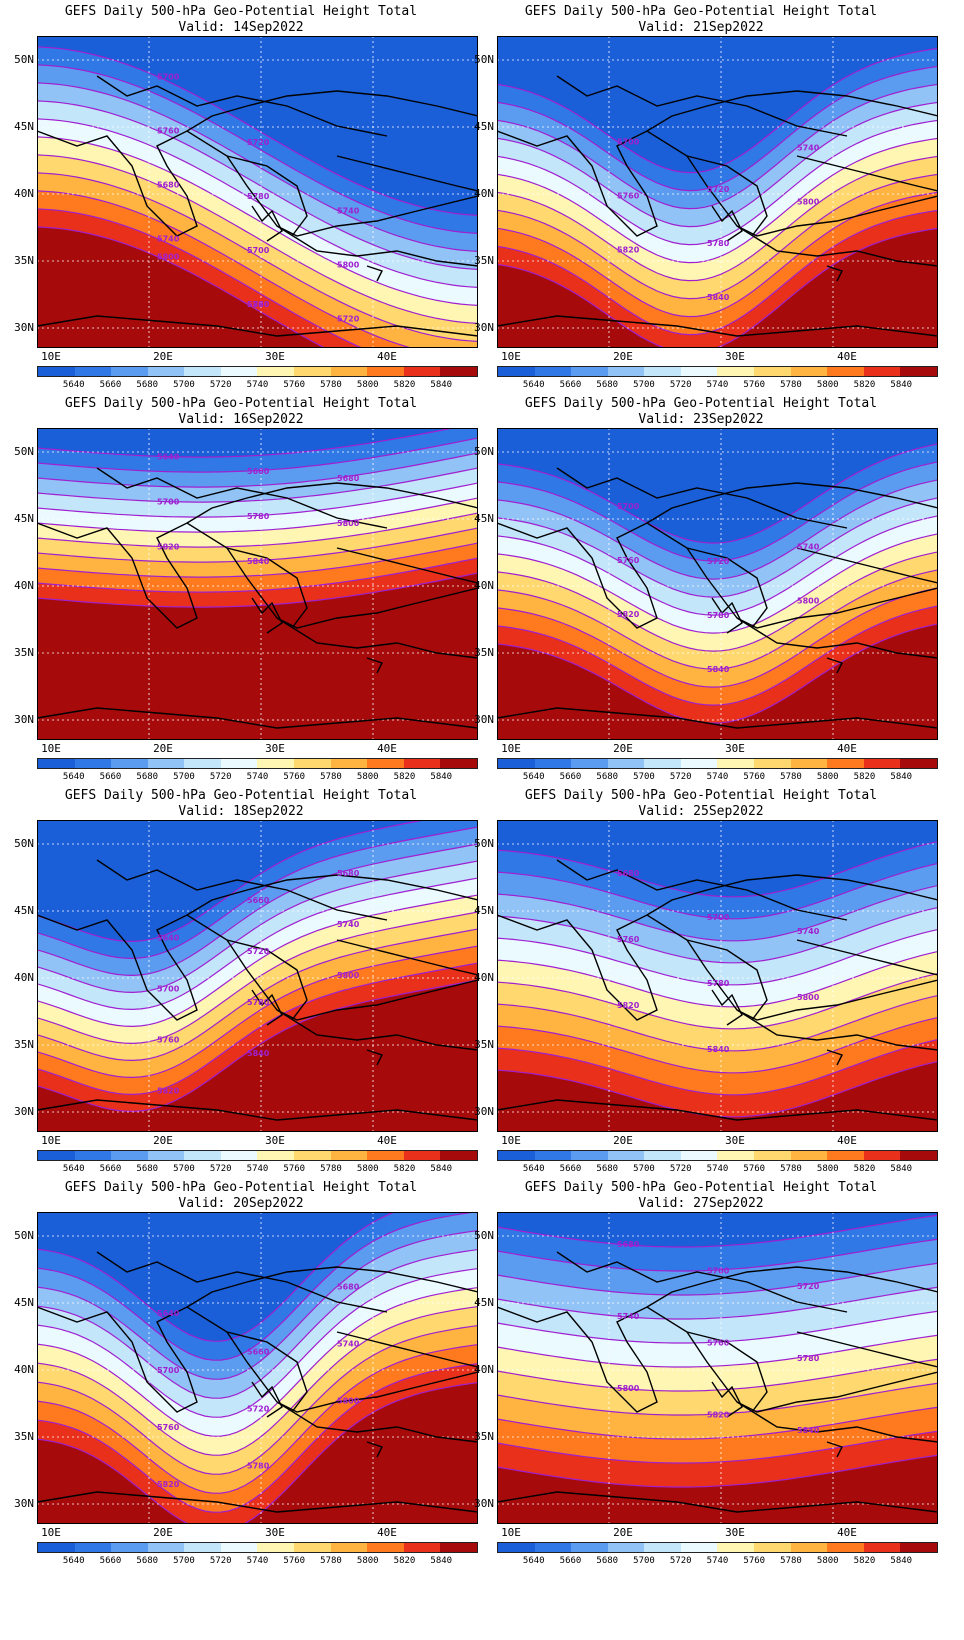 Image resolution: width=964 pixels, height=1640 pixels. I want to click on map-plot: 5680 5700 5720 5740 5760 5780 5800 5820 5840, so click(717, 1368).